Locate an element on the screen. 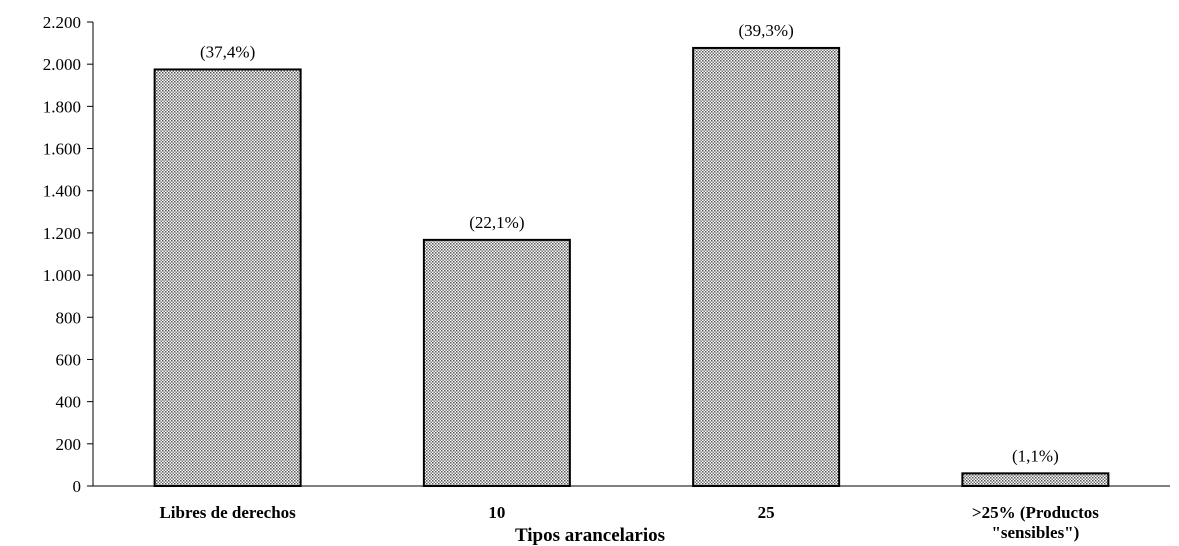 This screenshot has width=1179, height=546. data-label: (1,1%) is located at coordinates (1035, 455).